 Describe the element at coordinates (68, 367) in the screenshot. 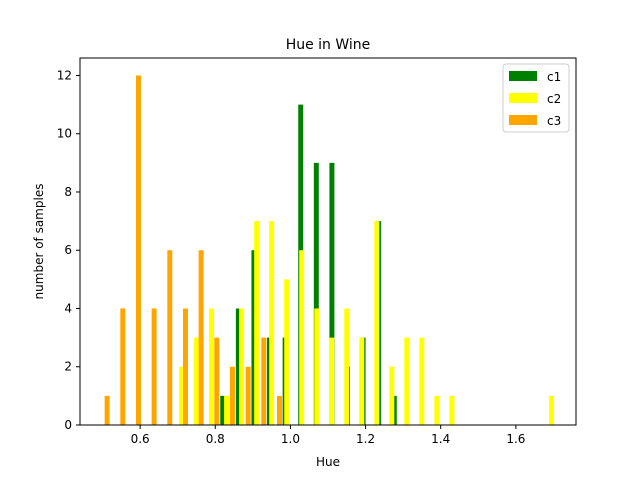

I see `y-tick-label: 2` at that location.